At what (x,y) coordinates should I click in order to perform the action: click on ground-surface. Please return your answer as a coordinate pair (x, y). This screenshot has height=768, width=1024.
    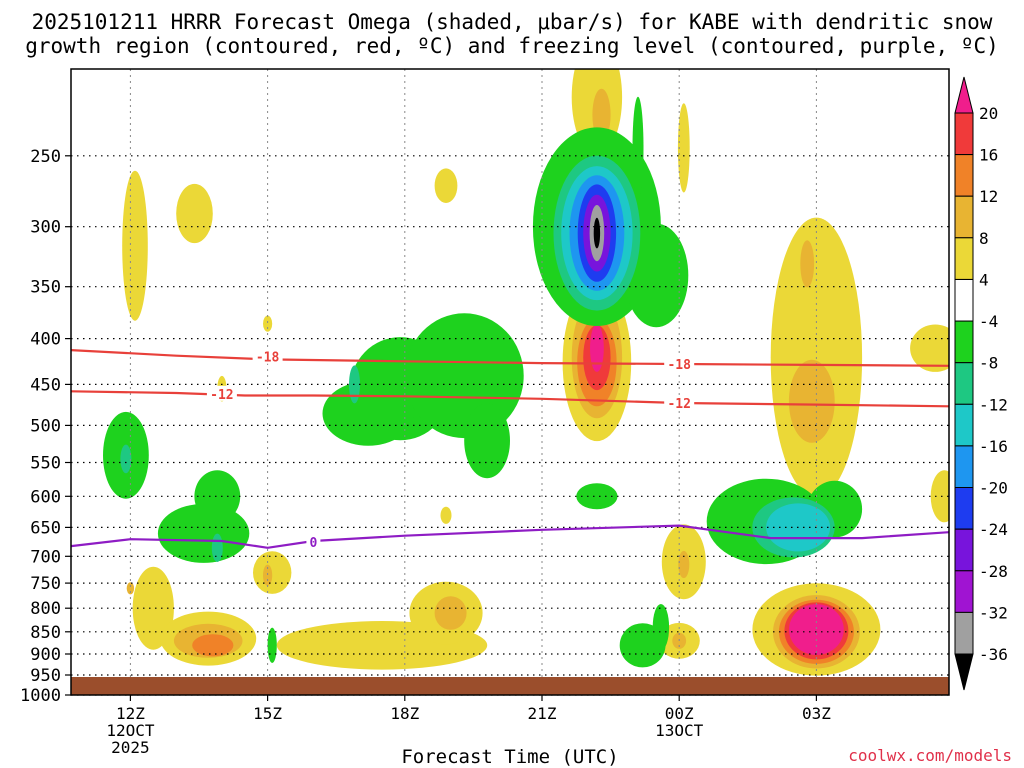
    Looking at the image, I should click on (510, 686).